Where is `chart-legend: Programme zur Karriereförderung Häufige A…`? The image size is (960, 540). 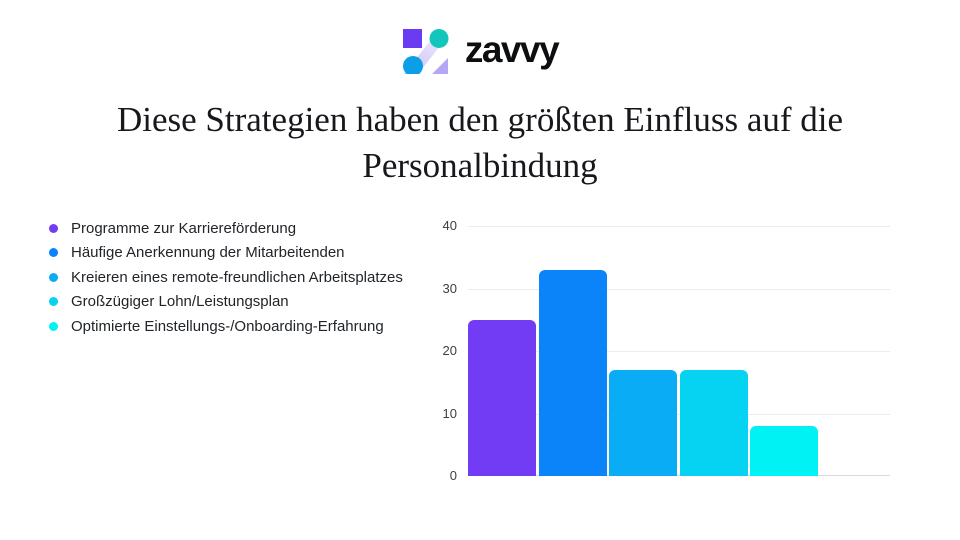
chart-legend: Programme zur Karriereförderung Häufige A… is located at coordinates (226, 277).